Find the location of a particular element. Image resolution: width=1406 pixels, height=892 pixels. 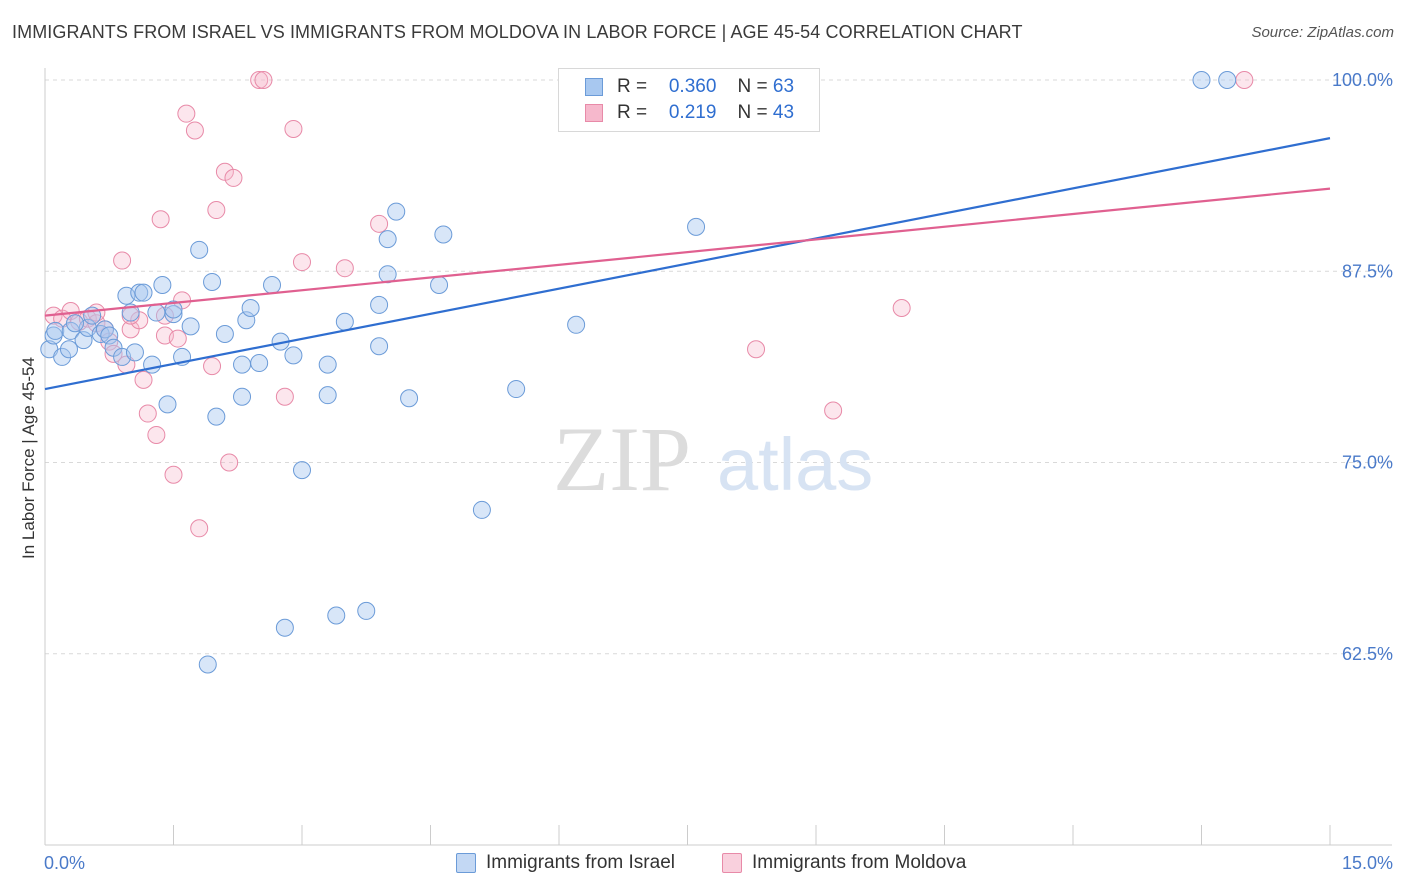

stats-legend: R = 0.360 N = 63 R = 0.219 N = 43 is located at coordinates (689, 100).